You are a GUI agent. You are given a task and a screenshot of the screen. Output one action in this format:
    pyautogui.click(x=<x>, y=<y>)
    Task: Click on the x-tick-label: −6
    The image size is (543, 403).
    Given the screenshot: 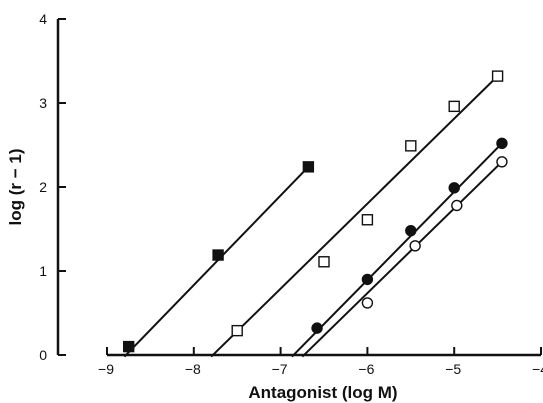 What is the action you would take?
    pyautogui.click(x=366, y=369)
    